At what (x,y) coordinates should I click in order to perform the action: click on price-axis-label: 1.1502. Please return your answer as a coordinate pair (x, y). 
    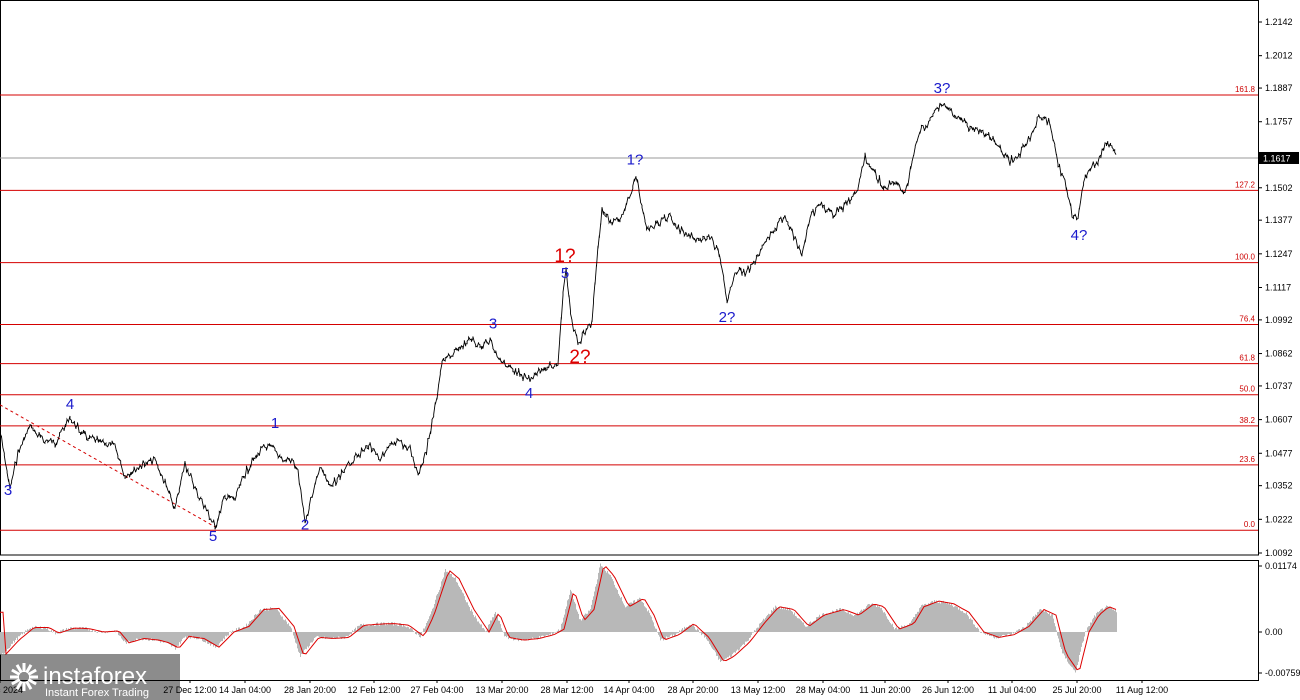
    Looking at the image, I should click on (1279, 188).